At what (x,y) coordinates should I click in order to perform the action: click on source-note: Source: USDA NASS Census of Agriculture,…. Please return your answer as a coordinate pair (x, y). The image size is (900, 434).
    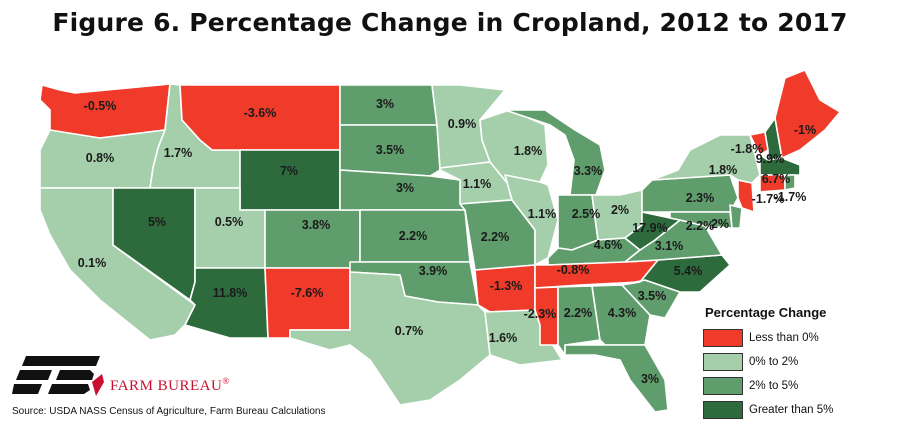
    Looking at the image, I should click on (169, 411).